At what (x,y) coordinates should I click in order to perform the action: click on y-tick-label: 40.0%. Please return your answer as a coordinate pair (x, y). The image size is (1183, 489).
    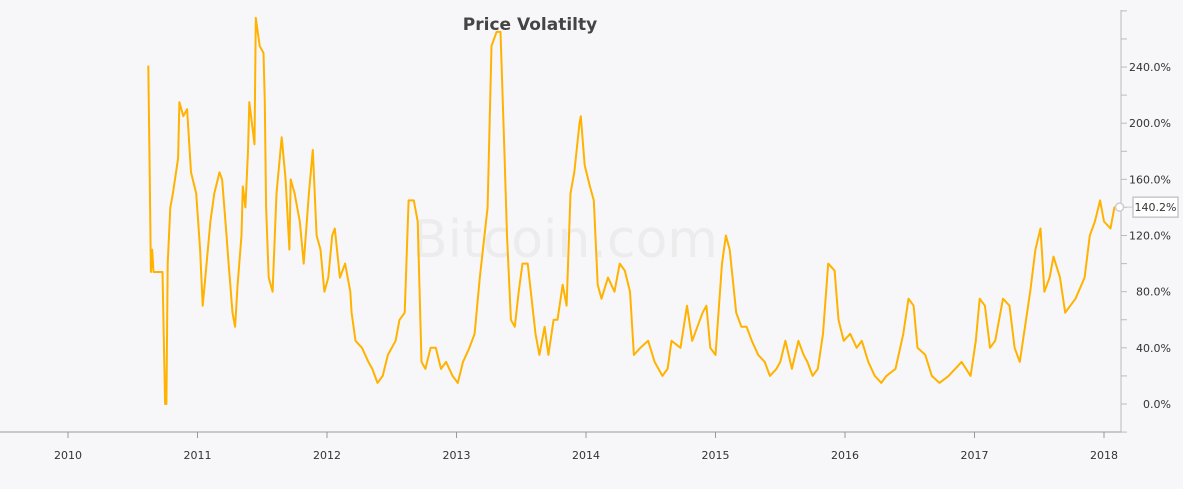
    Looking at the image, I should click on (1153, 348).